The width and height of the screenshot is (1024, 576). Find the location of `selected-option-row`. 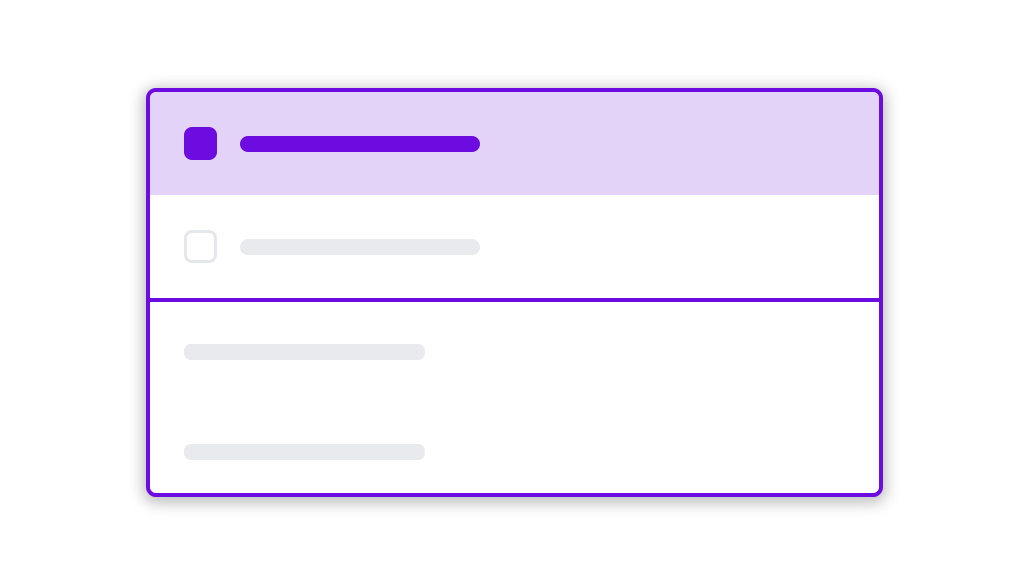

selected-option-row is located at coordinates (514, 143).